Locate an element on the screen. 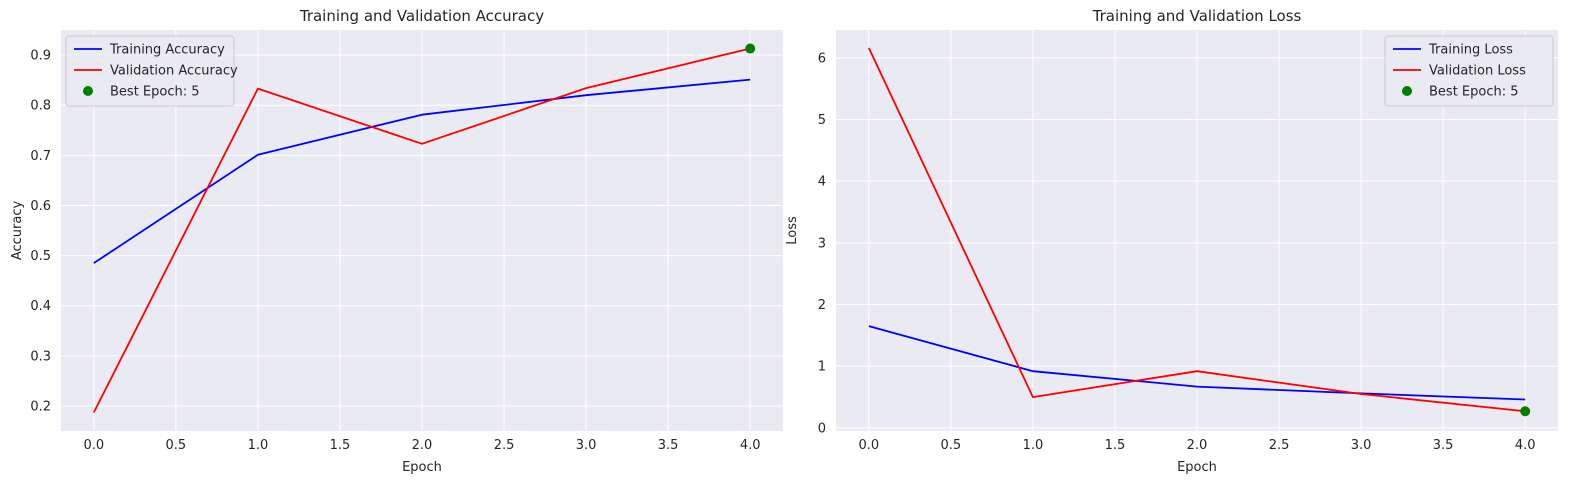  y-axis-label: Loss is located at coordinates (792, 230).